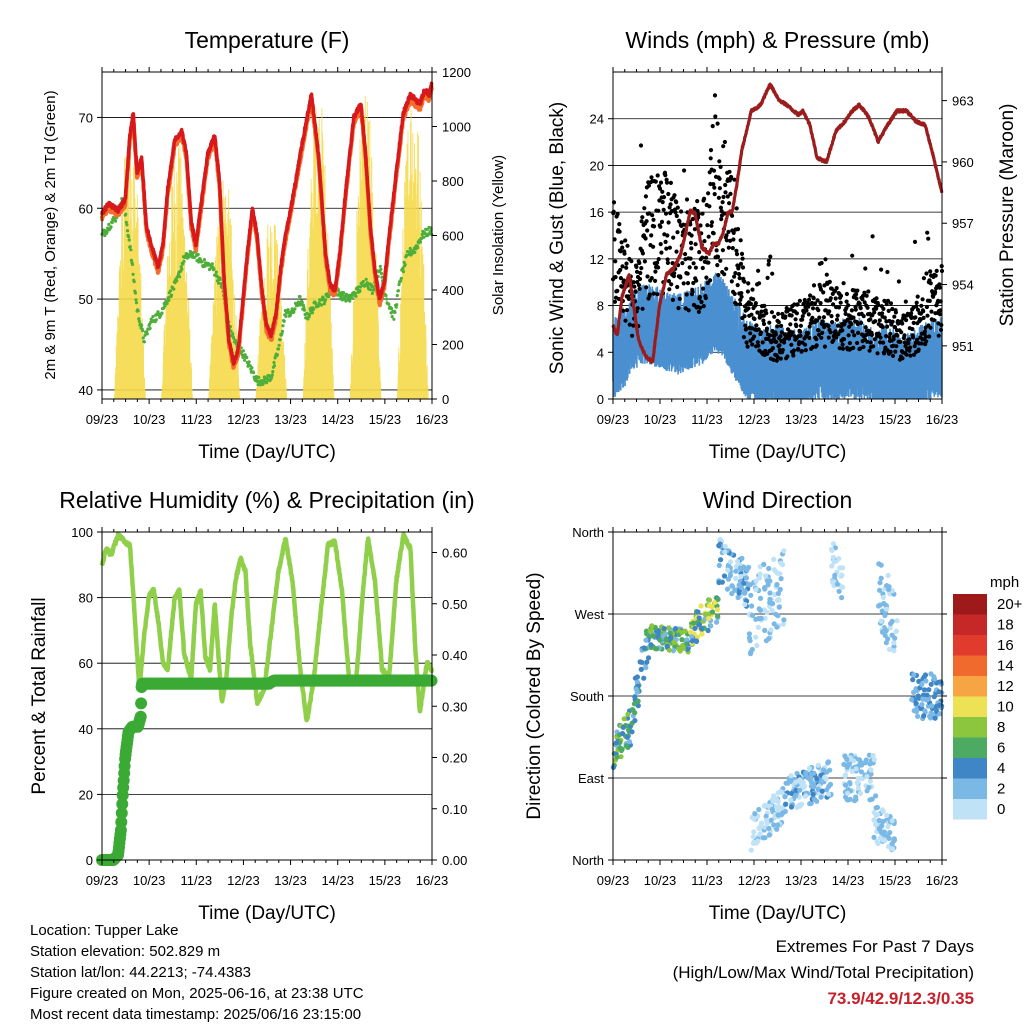 The width and height of the screenshot is (1024, 1025). What do you see at coordinates (432, 419) in the screenshot?
I see `x-tick-label: 16/23` at bounding box center [432, 419].